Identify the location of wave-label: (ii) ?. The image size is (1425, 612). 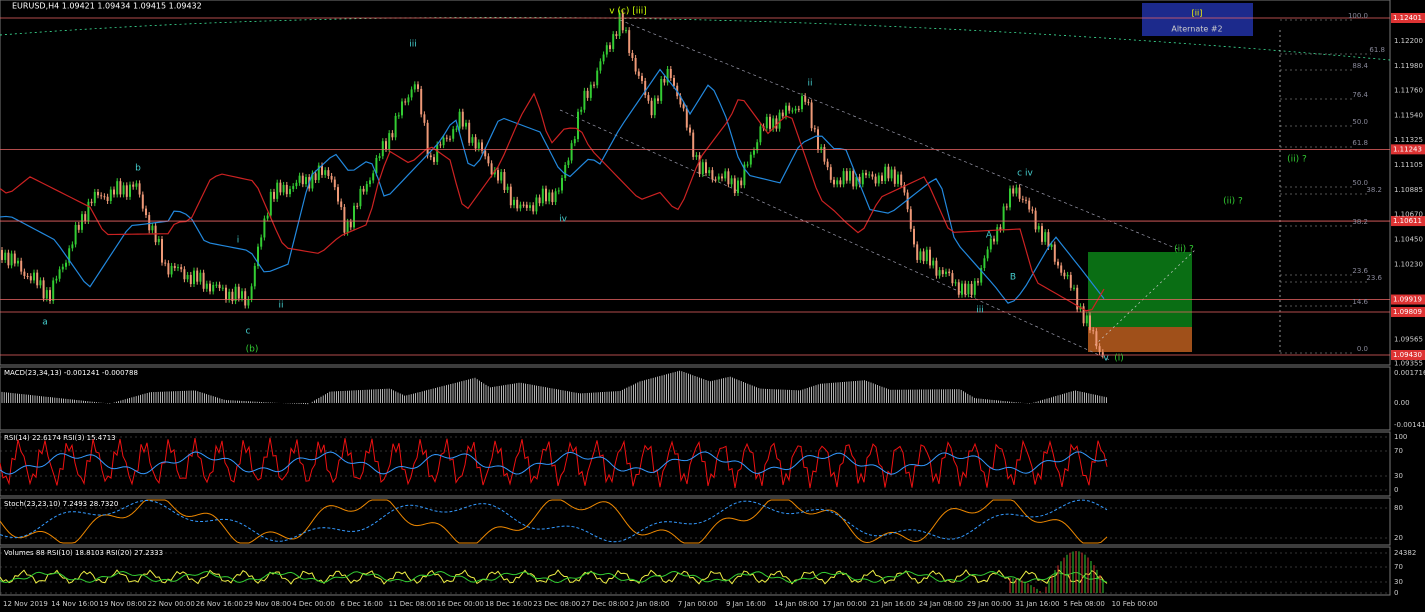
(1184, 250).